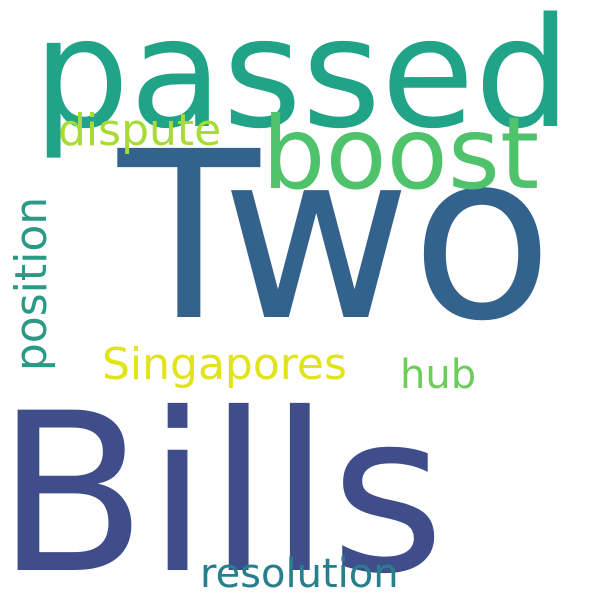 The height and width of the screenshot is (600, 600). What do you see at coordinates (32, 284) in the screenshot?
I see `word-position: position` at bounding box center [32, 284].